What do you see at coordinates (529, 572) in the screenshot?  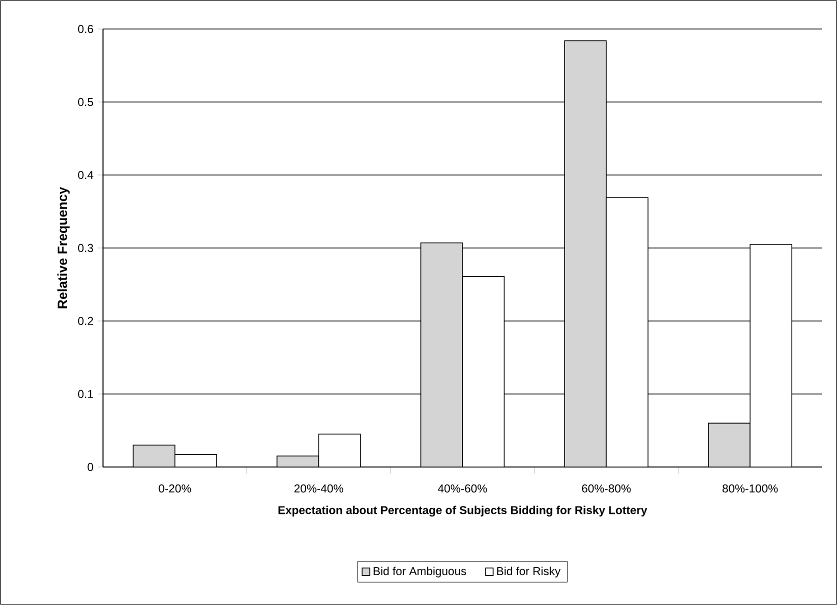 I see `legend-label: Bid for Risky` at bounding box center [529, 572].